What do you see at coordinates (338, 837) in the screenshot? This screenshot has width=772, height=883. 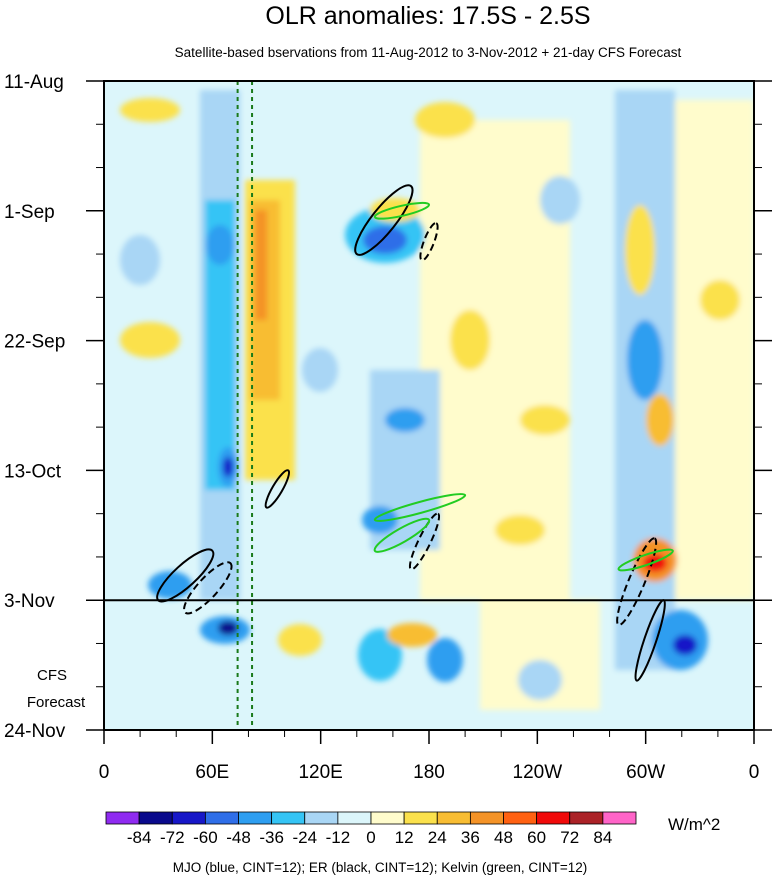 I see `legend-level: -12` at bounding box center [338, 837].